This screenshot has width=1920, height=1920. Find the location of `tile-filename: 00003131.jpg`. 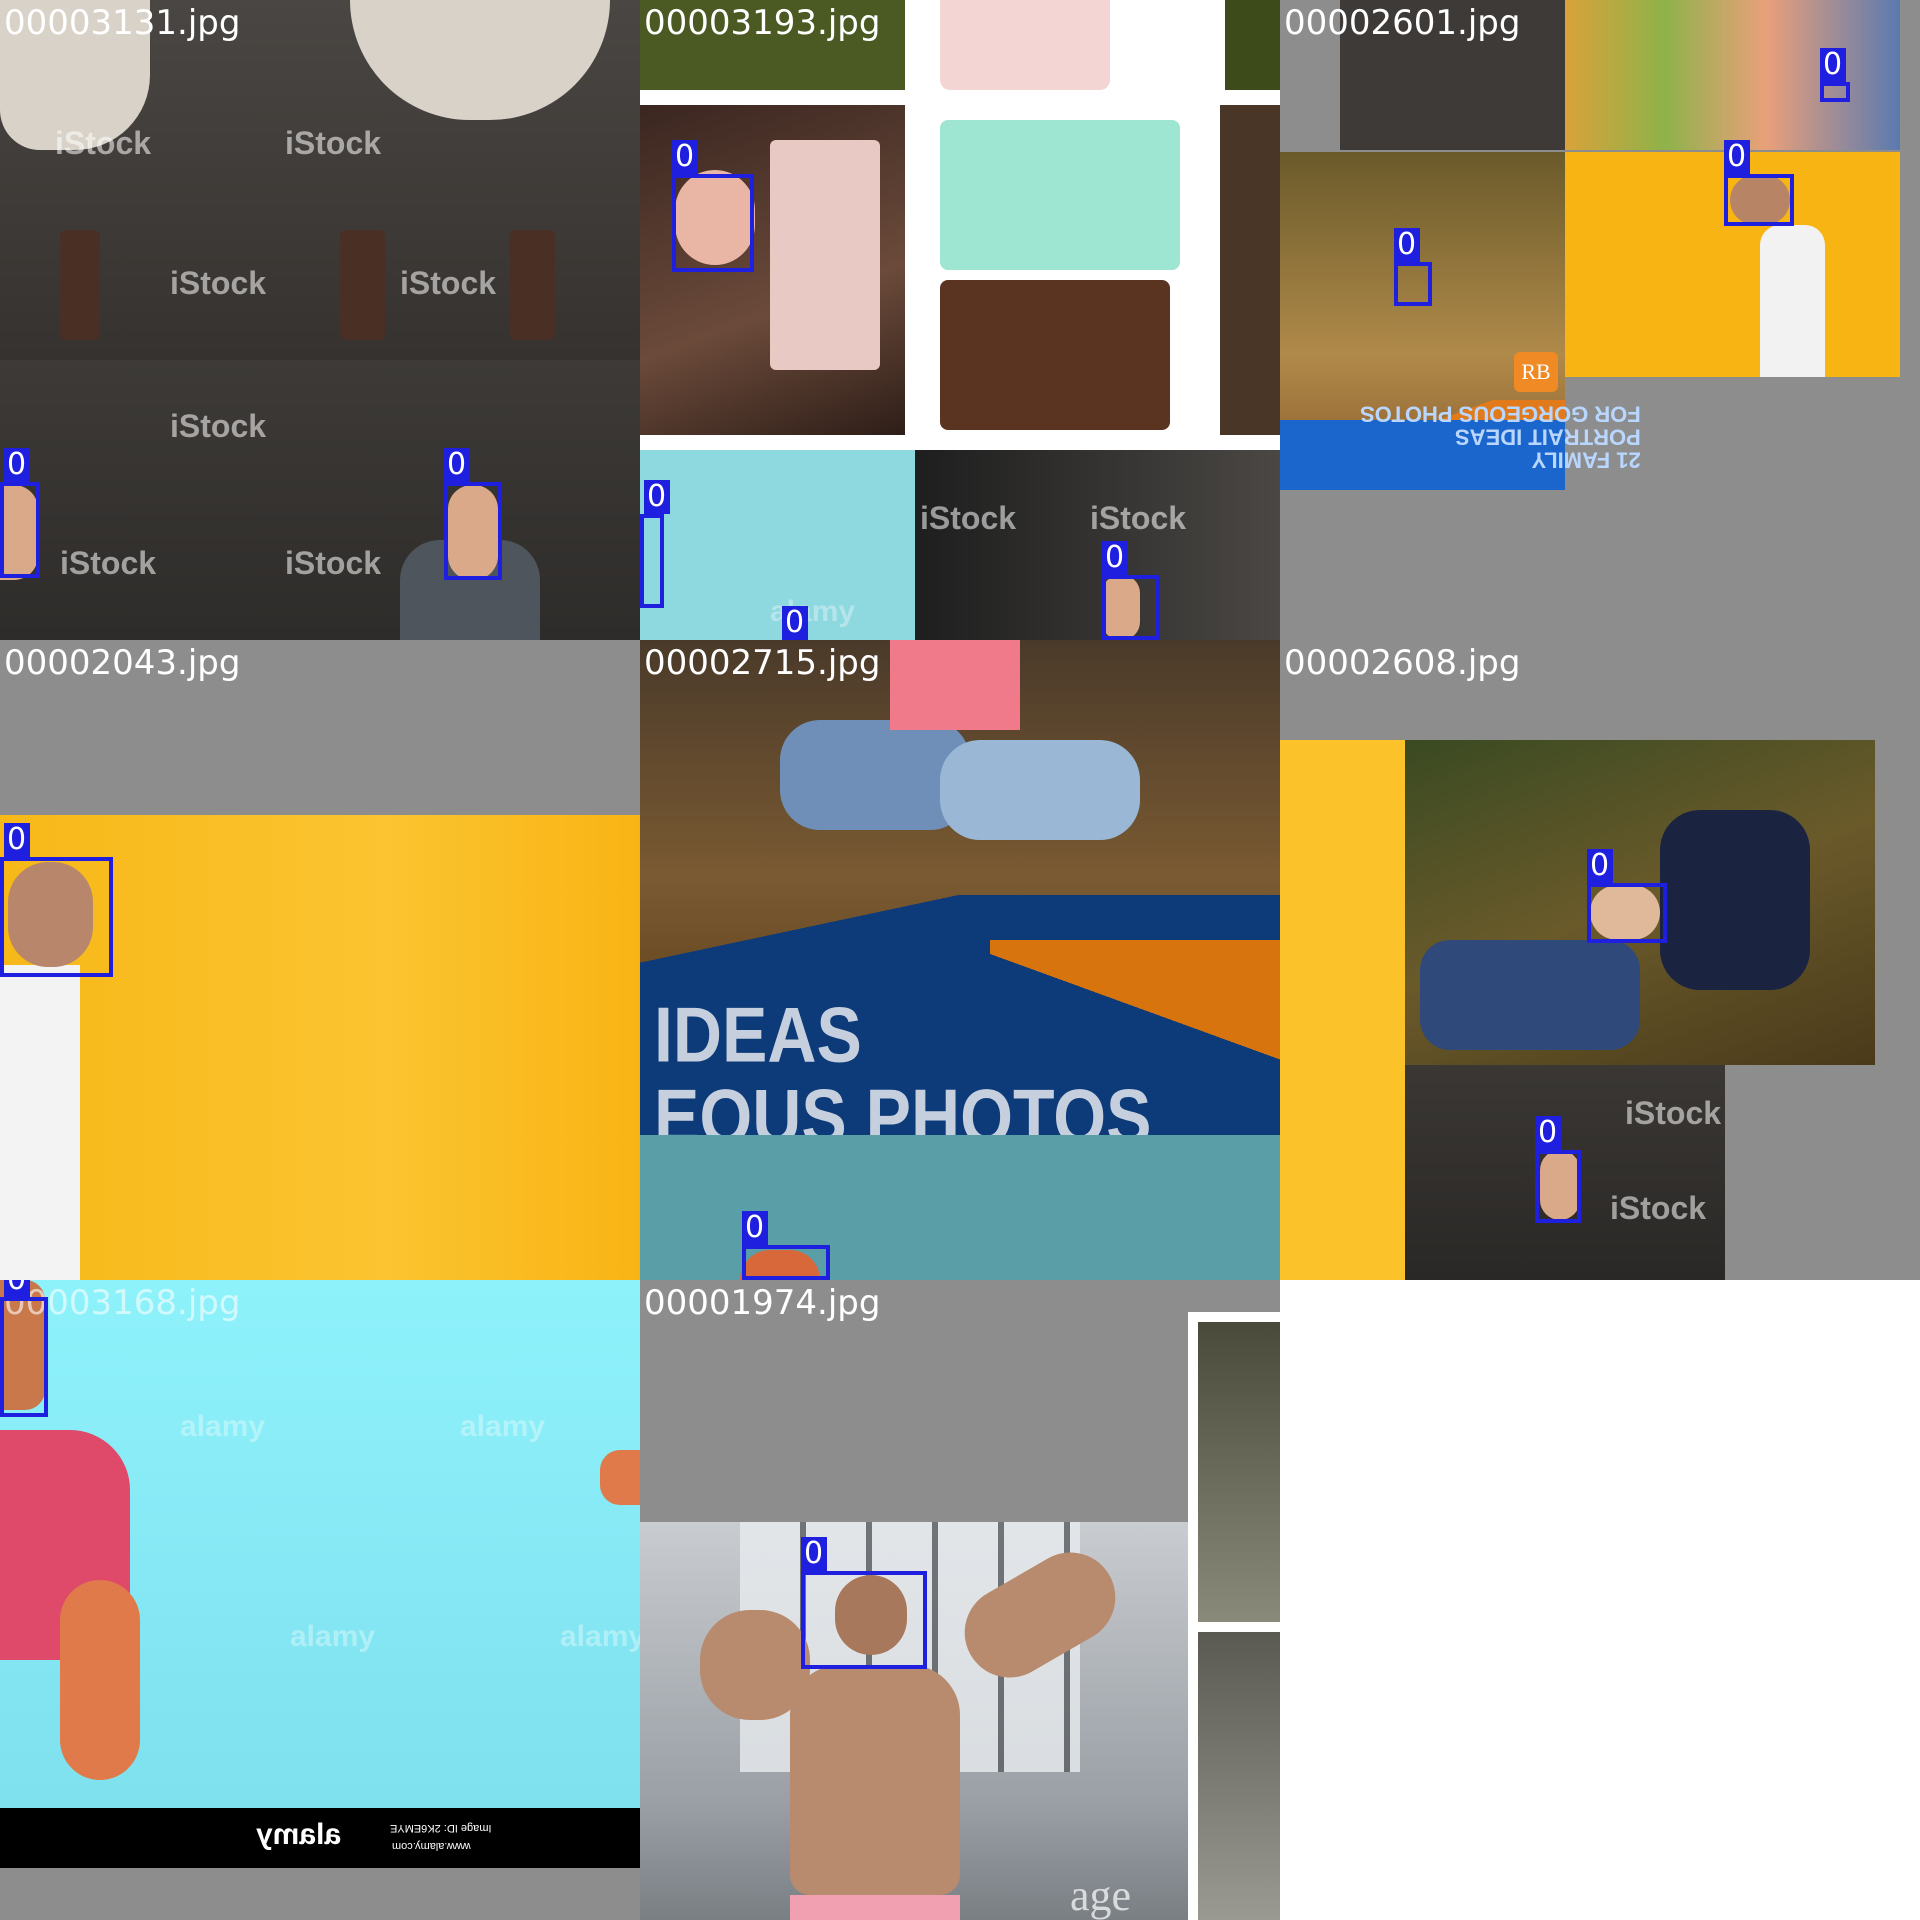

tile-filename: 00003131.jpg is located at coordinates (122, 23).